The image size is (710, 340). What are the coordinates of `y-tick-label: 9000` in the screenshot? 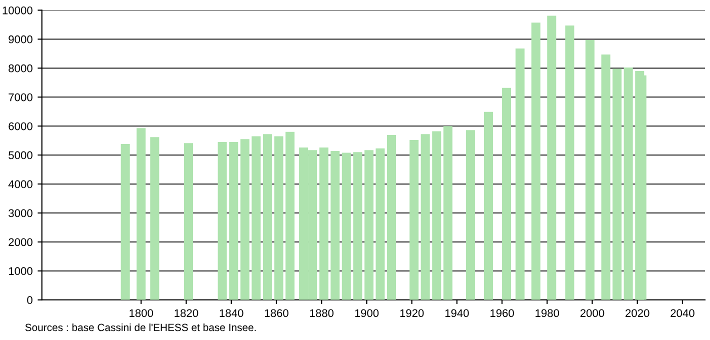 It's located at (20, 39).